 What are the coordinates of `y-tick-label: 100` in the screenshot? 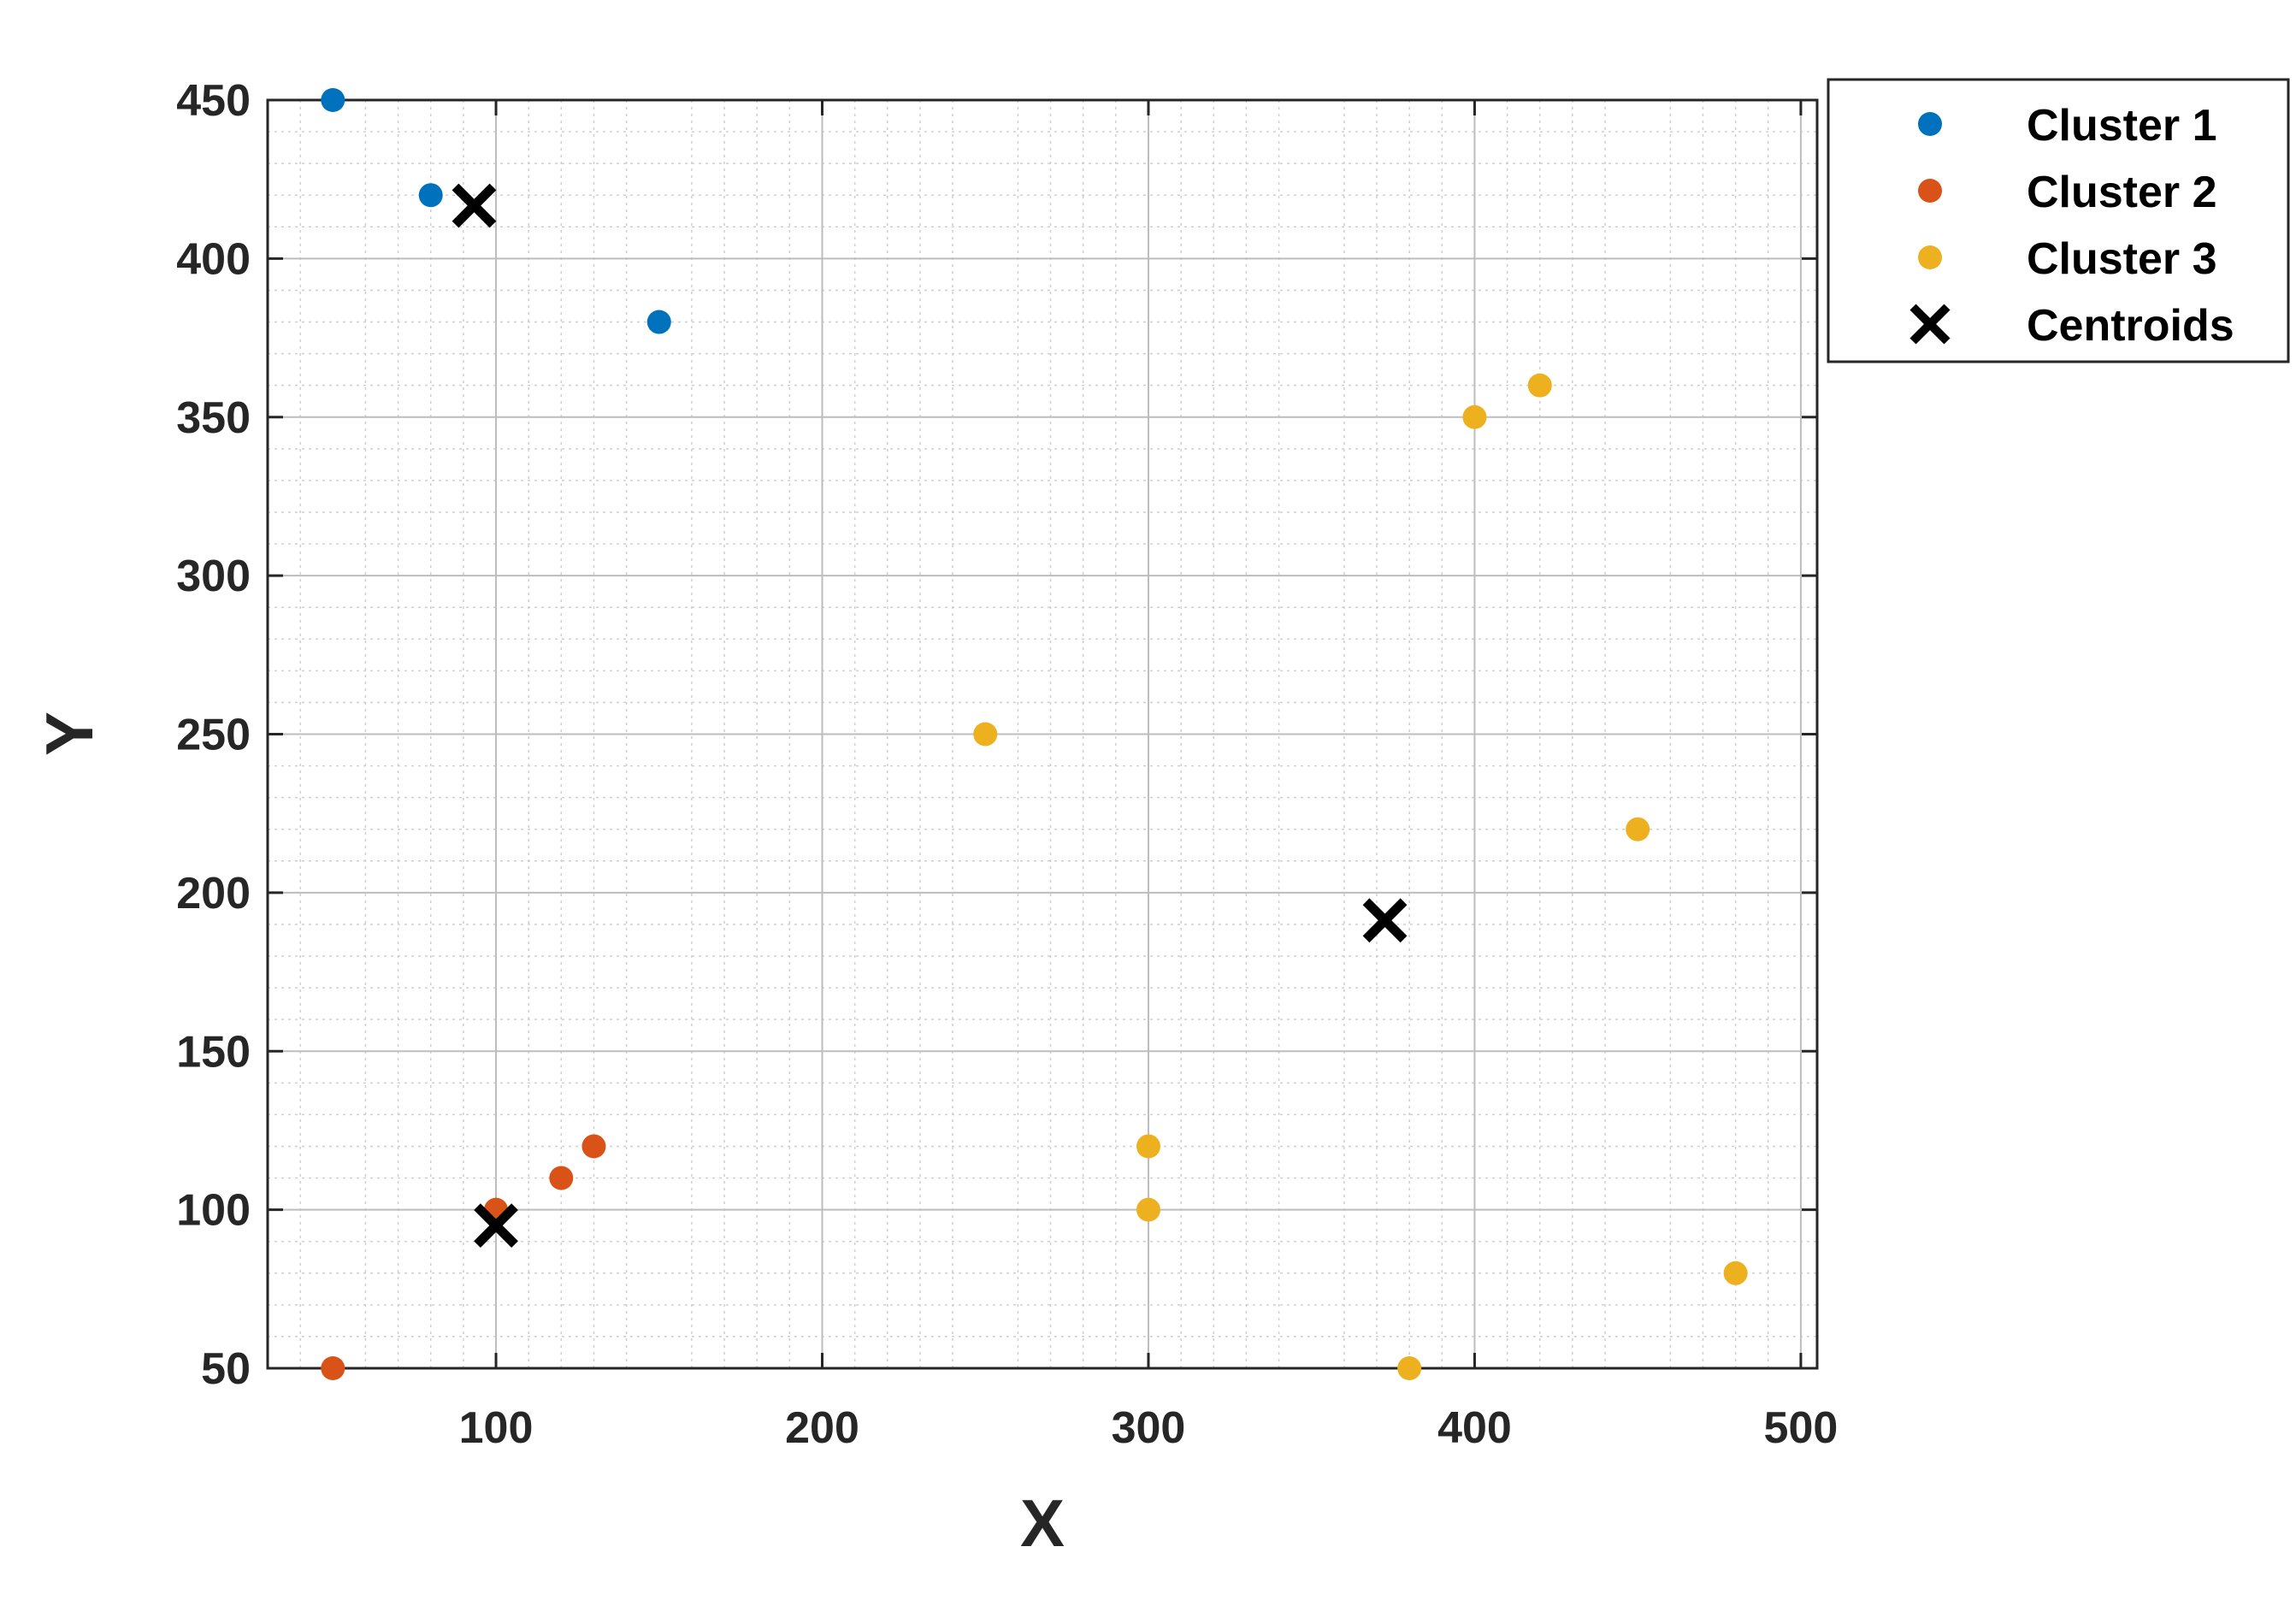 It's located at (213, 1211).